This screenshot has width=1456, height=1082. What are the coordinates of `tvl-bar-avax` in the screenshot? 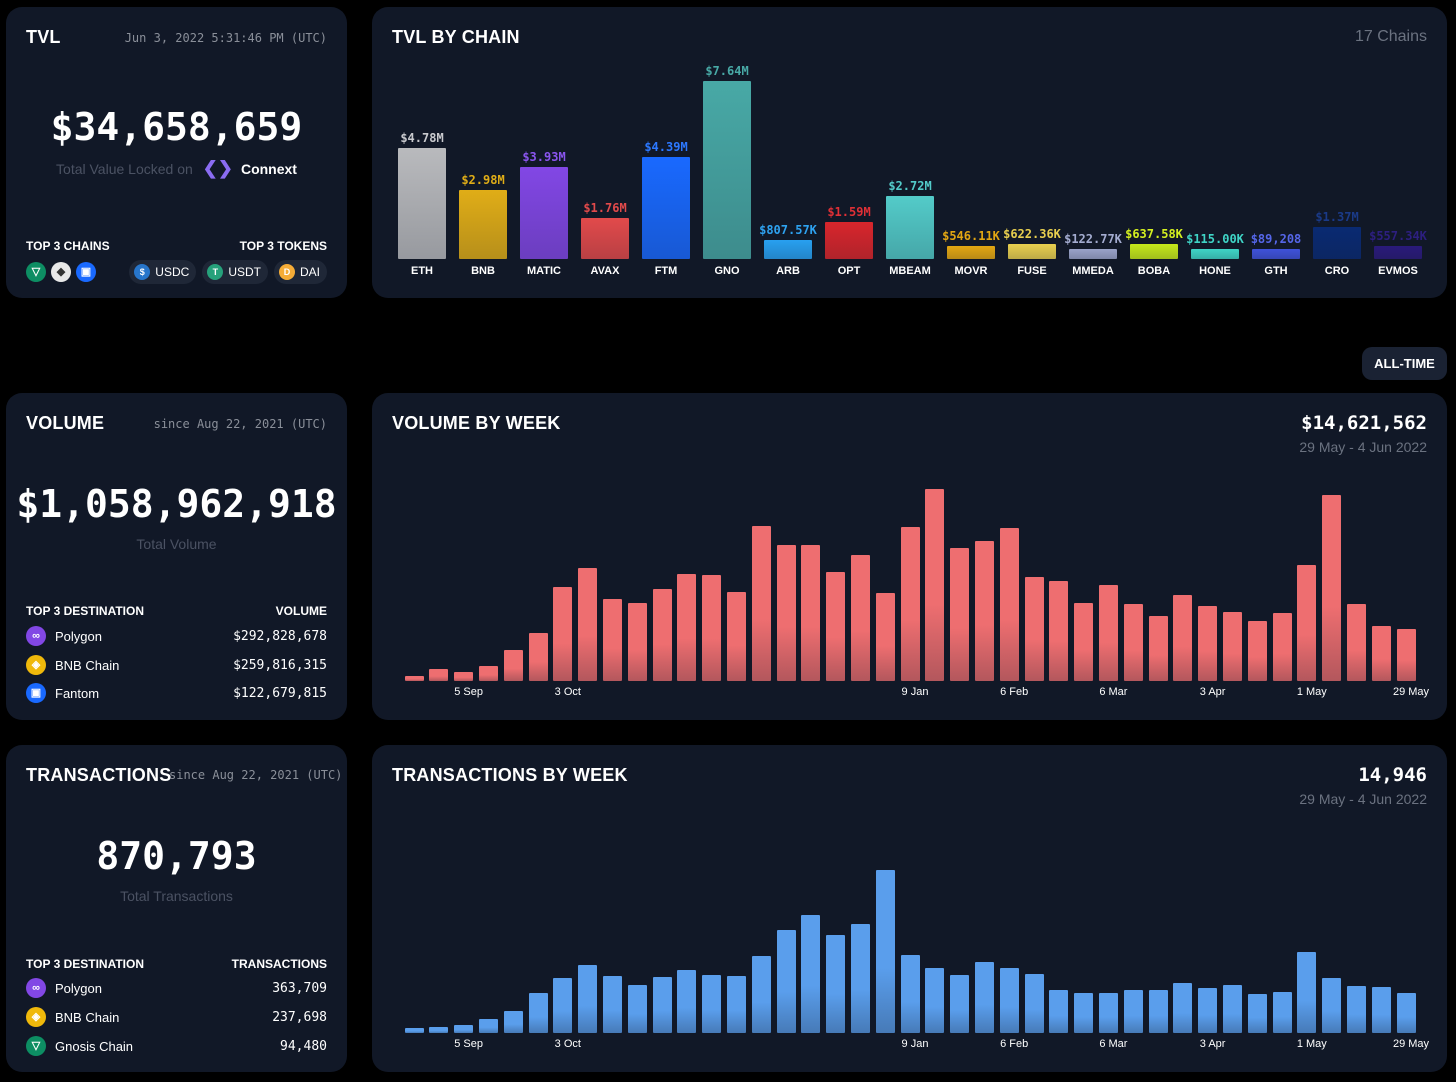 It's located at (605, 238).